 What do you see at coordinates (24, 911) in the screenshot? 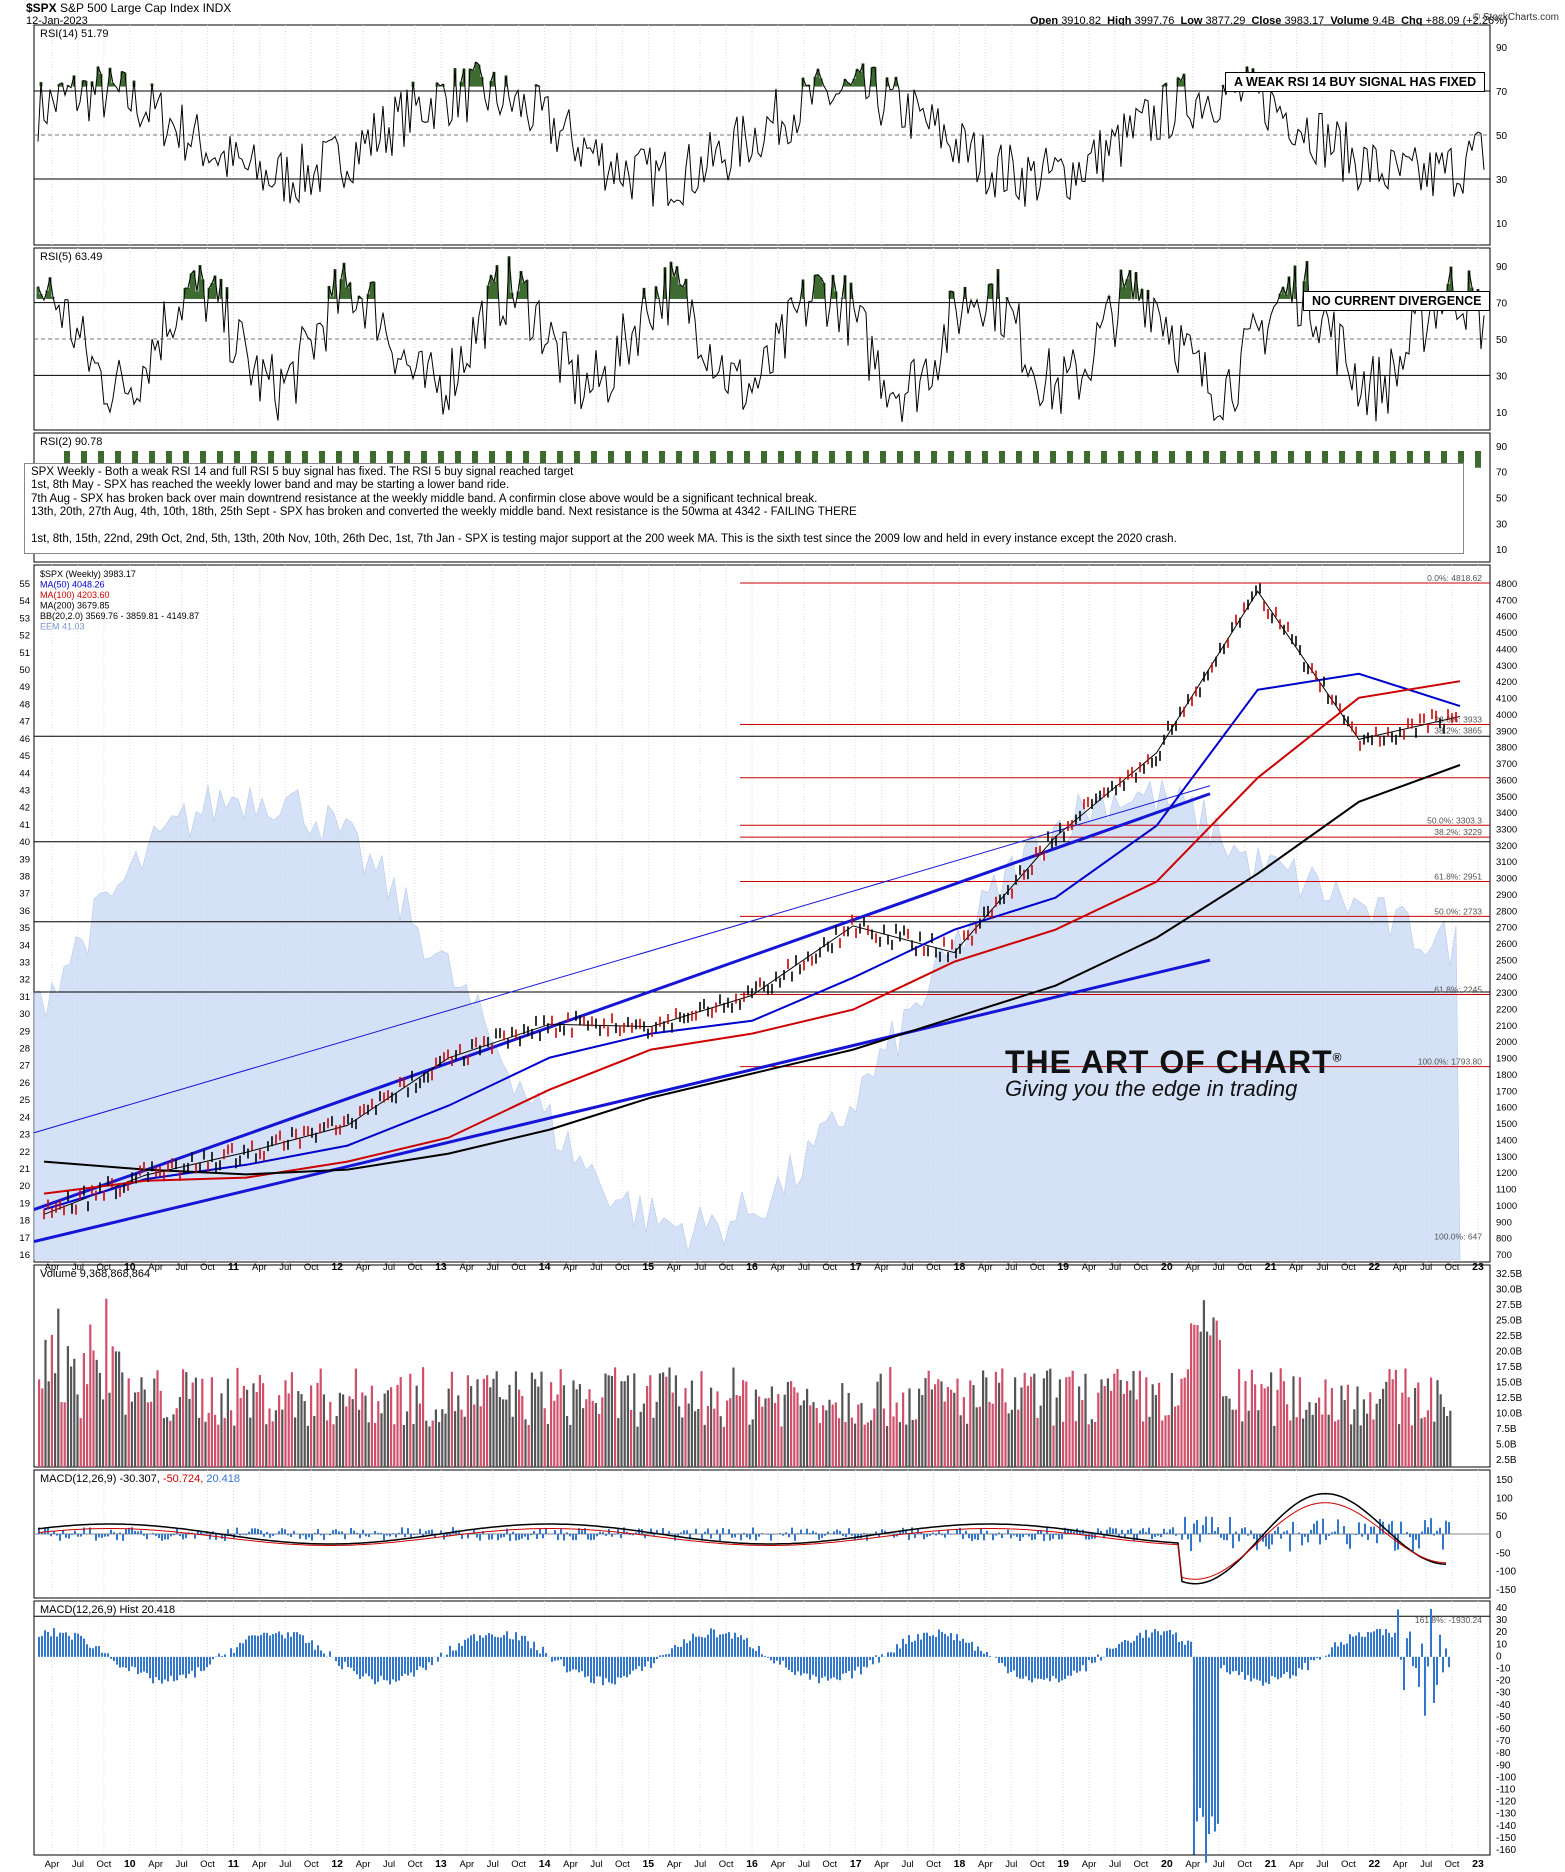
I see `price-left-tick: 36` at bounding box center [24, 911].